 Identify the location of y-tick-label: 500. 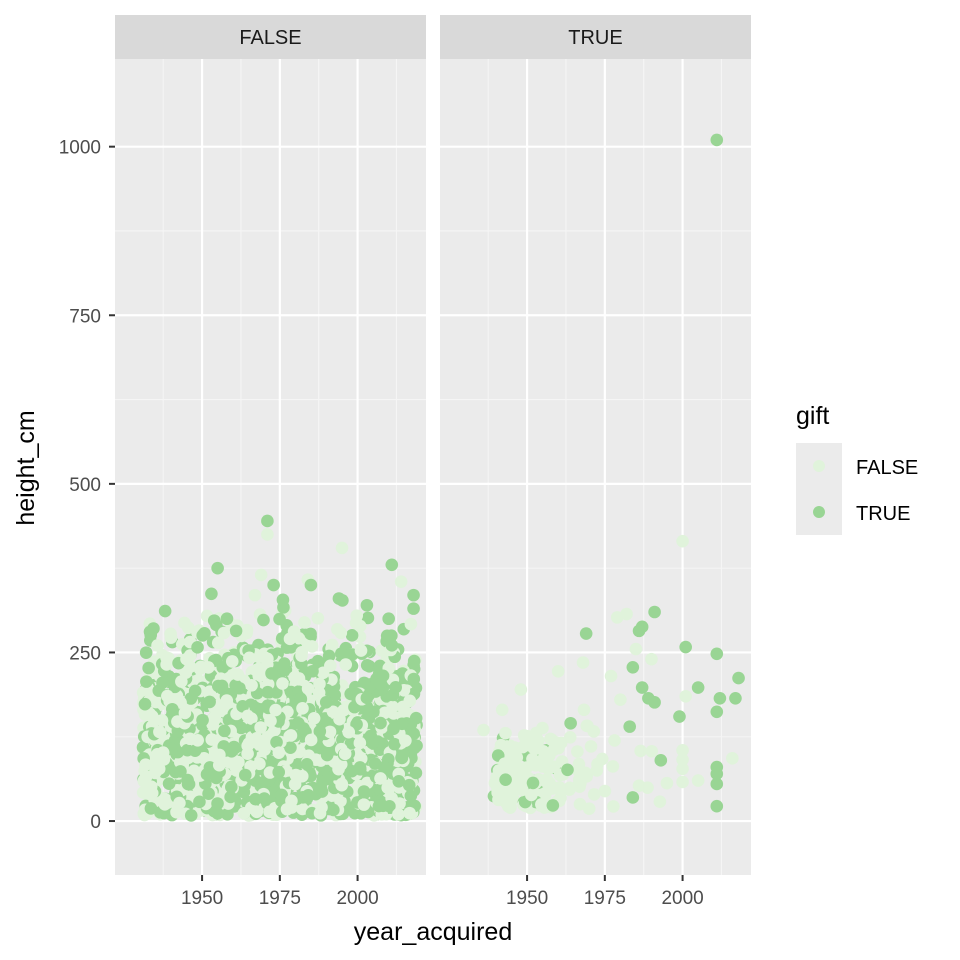
(85, 485).